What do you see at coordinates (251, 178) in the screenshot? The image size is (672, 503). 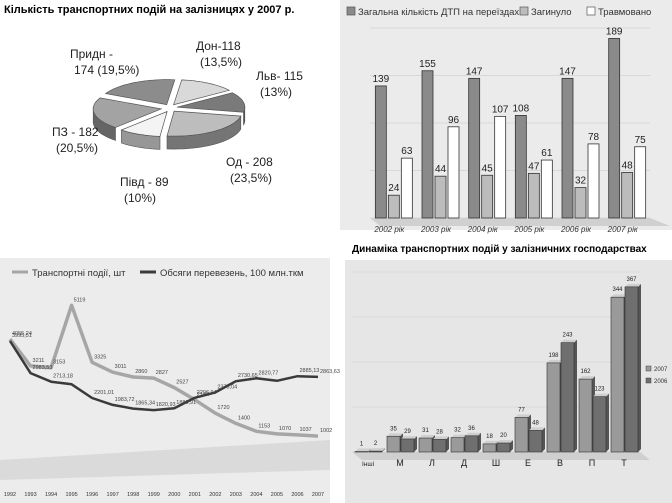 I see `pie-label-pct-Од: (23,5%)` at bounding box center [251, 178].